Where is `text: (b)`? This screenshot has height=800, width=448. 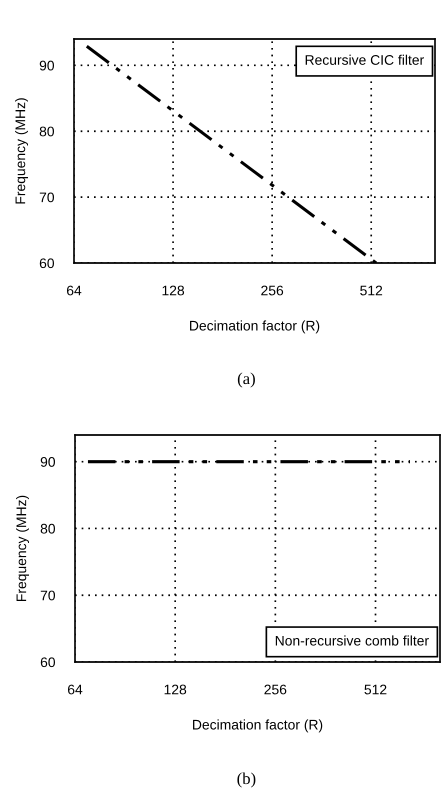
text: (b) is located at coordinates (246, 780).